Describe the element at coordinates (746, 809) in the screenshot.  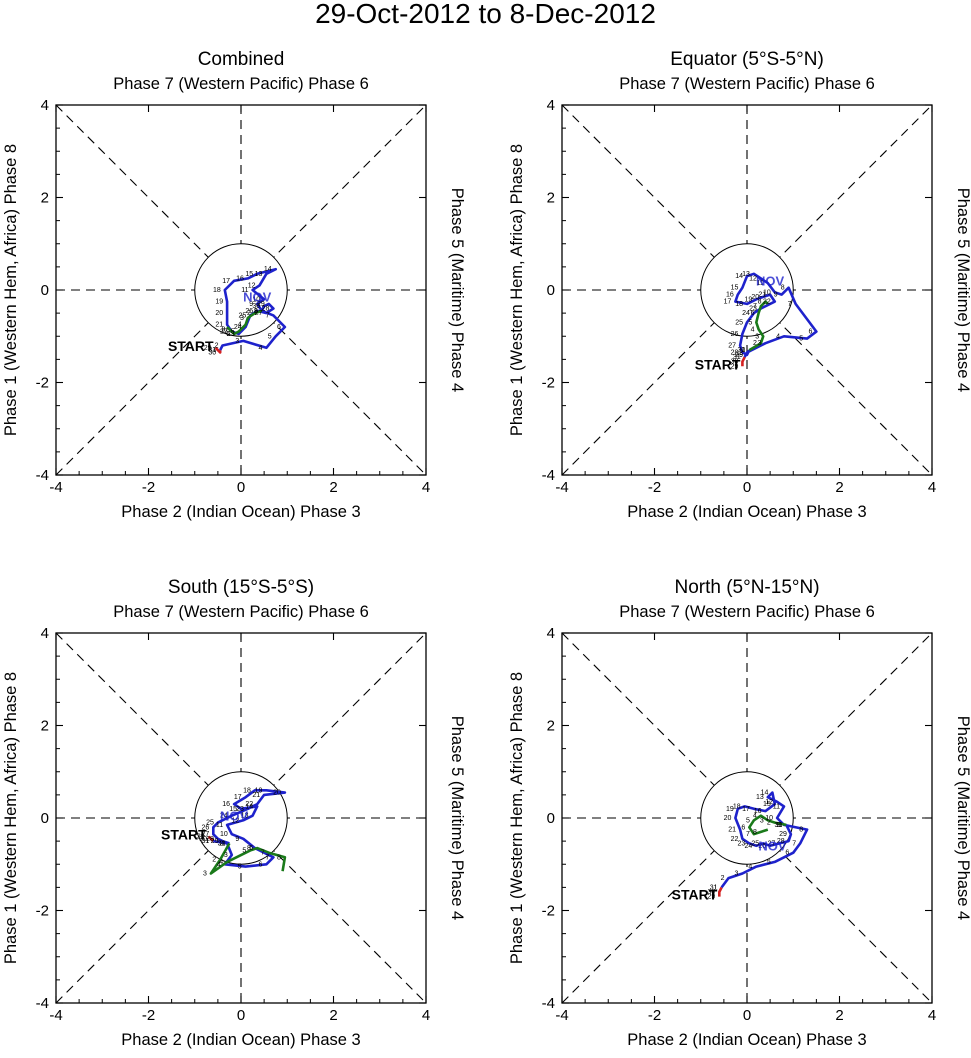
I see `day-label: 17` at that location.